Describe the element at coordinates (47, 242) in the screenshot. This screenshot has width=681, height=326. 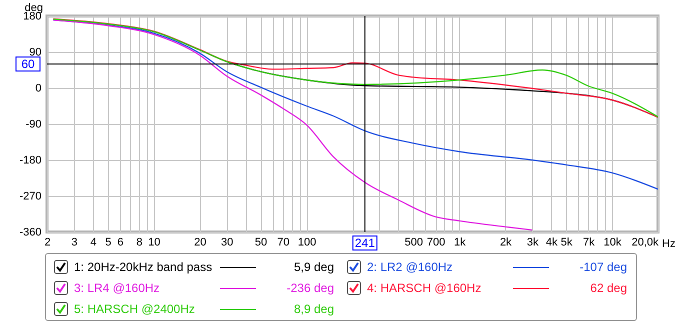
I see `x-tick-label: 2` at that location.